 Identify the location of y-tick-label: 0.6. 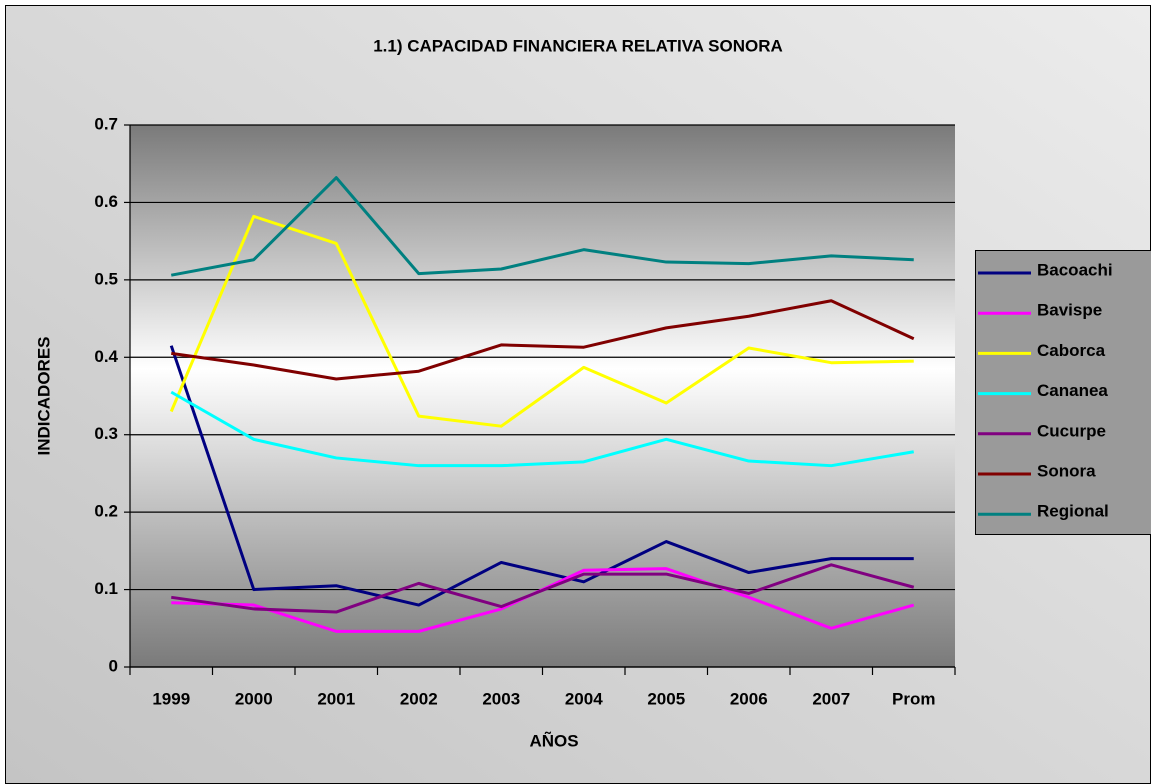
(106, 201).